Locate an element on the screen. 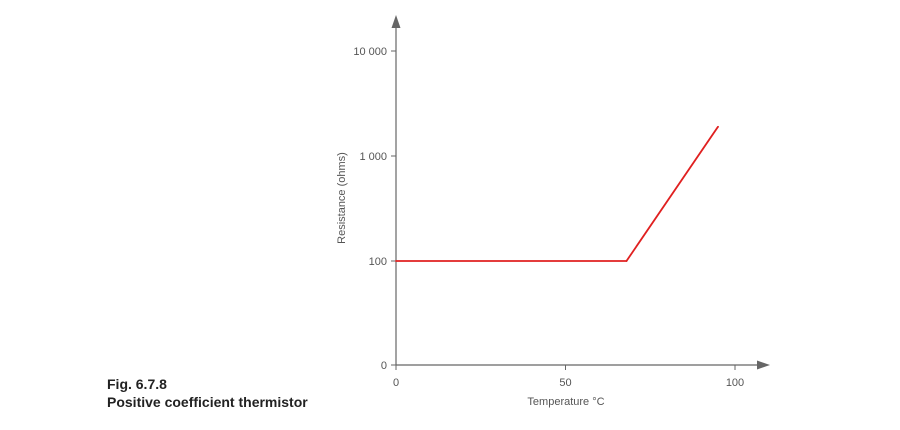  y-axis-arrowhead is located at coordinates (396, 21).